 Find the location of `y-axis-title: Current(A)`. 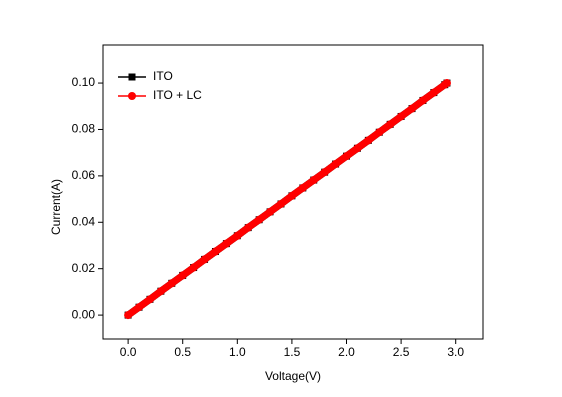

y-axis-title: Current(A) is located at coordinates (56, 207).